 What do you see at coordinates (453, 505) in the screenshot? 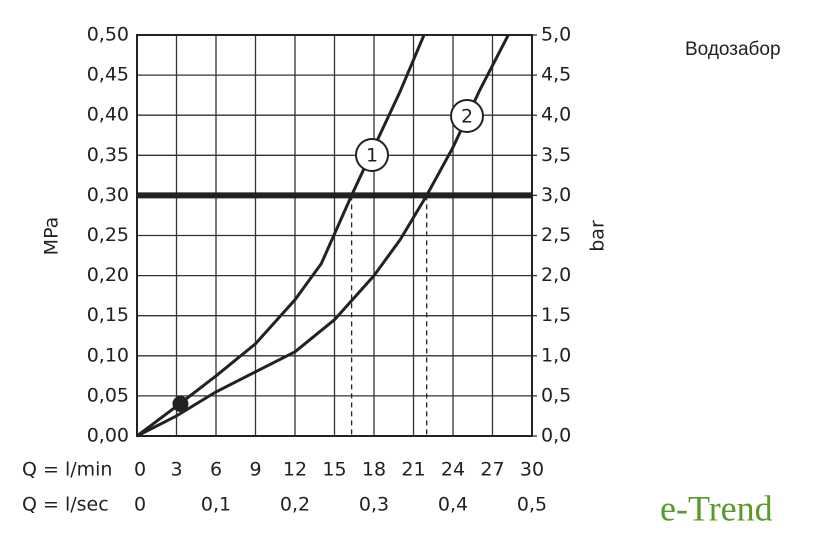
I see `x2-tick-label: 0,4` at bounding box center [453, 505].